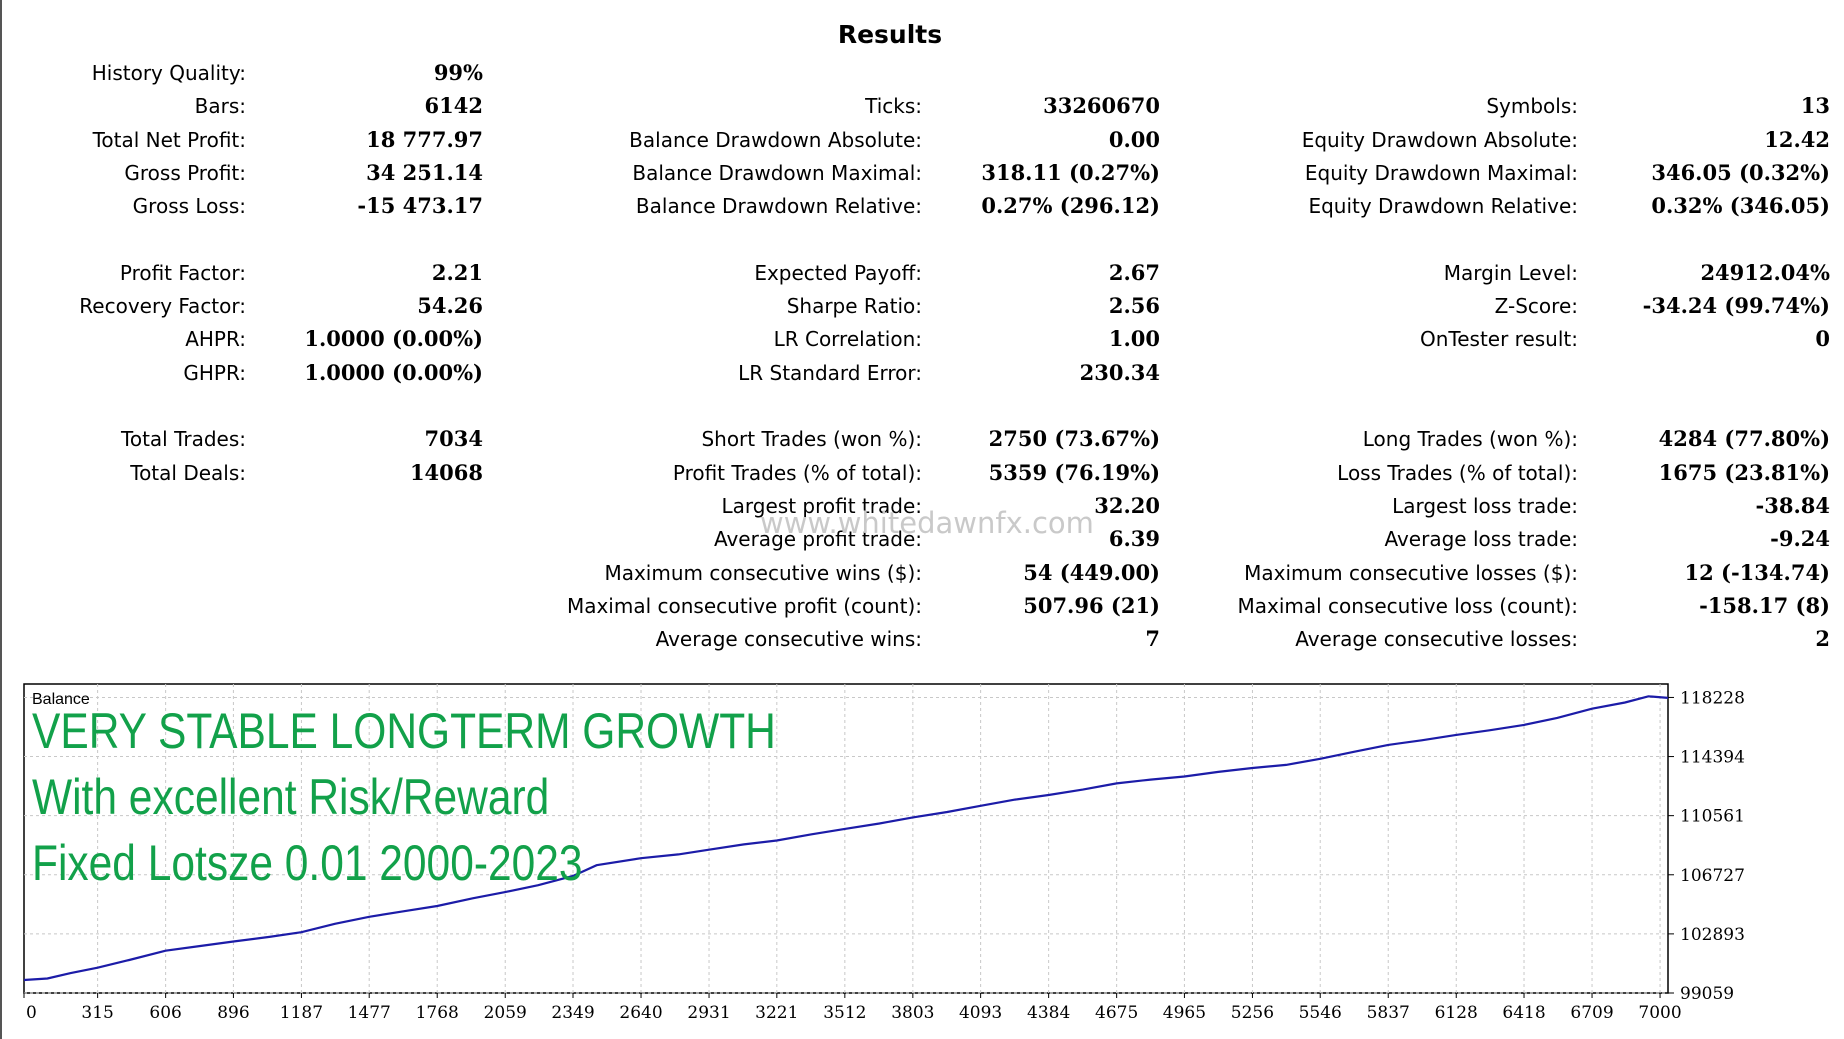  What do you see at coordinates (1536, 306) in the screenshot?
I see `col3-label: Z-Score:` at bounding box center [1536, 306].